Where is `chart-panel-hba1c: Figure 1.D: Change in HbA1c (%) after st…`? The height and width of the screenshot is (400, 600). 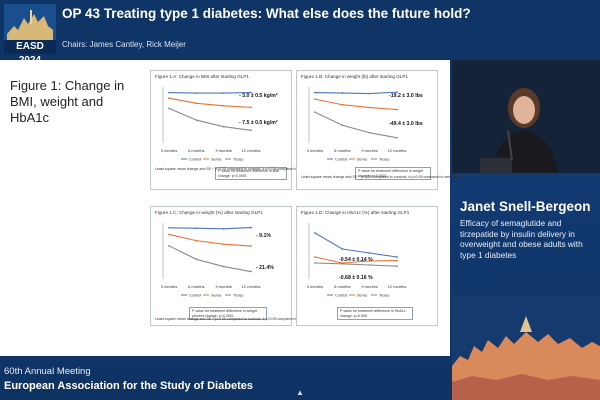 chart-panel-hba1c: Figure 1.D: Change in HbA1c (%) after st… is located at coordinates (367, 266).